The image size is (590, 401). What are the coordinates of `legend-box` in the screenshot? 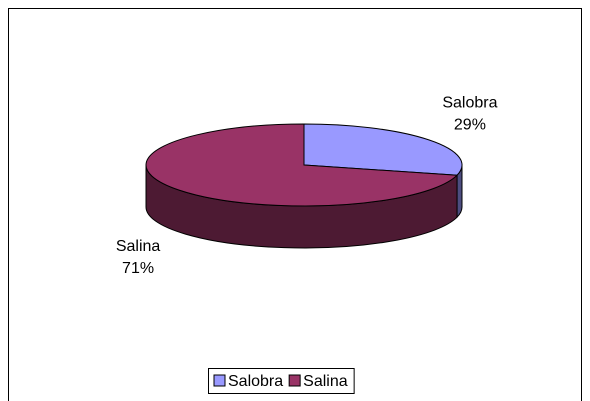 It's located at (281, 381).